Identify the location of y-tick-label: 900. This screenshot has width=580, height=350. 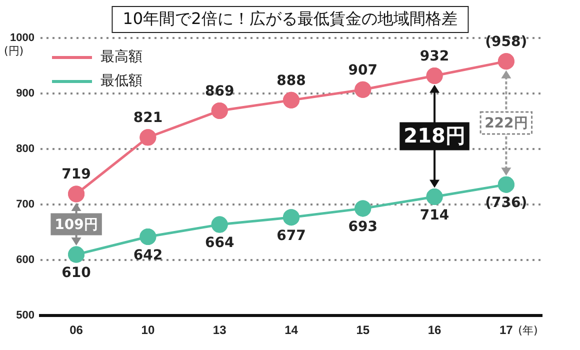
(25, 94).